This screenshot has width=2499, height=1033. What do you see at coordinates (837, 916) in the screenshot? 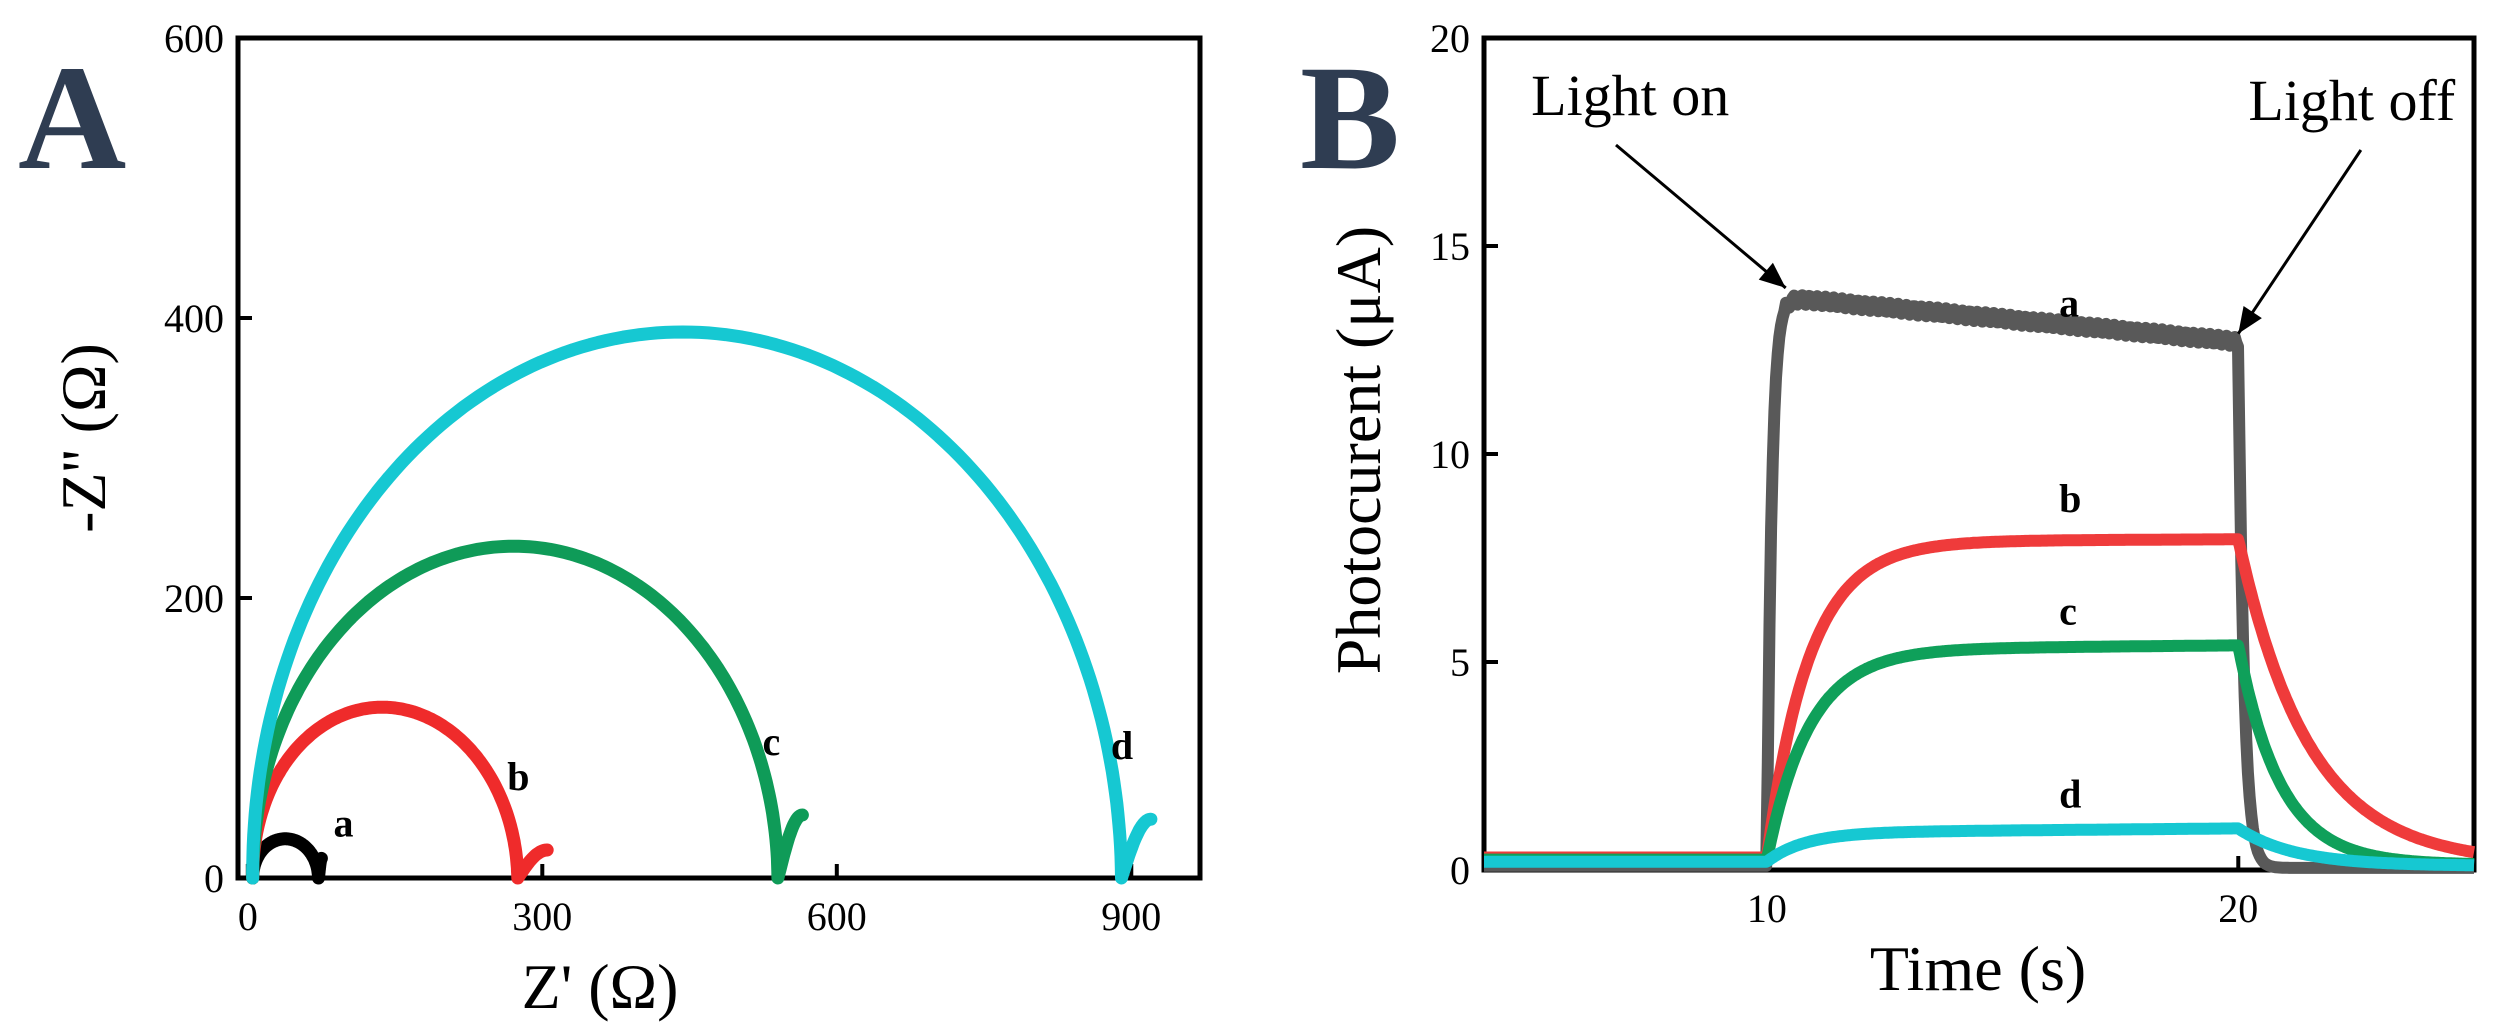
I see `x-tick-label-a: 600` at bounding box center [837, 916].